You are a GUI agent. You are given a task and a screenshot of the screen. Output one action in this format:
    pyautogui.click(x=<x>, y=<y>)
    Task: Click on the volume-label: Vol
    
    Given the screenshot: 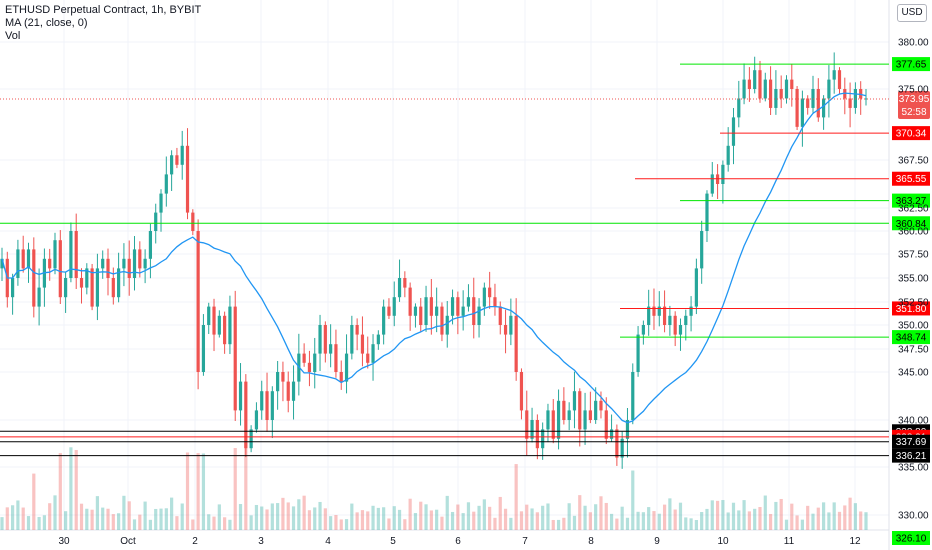 What is the action you would take?
    pyautogui.click(x=13, y=36)
    